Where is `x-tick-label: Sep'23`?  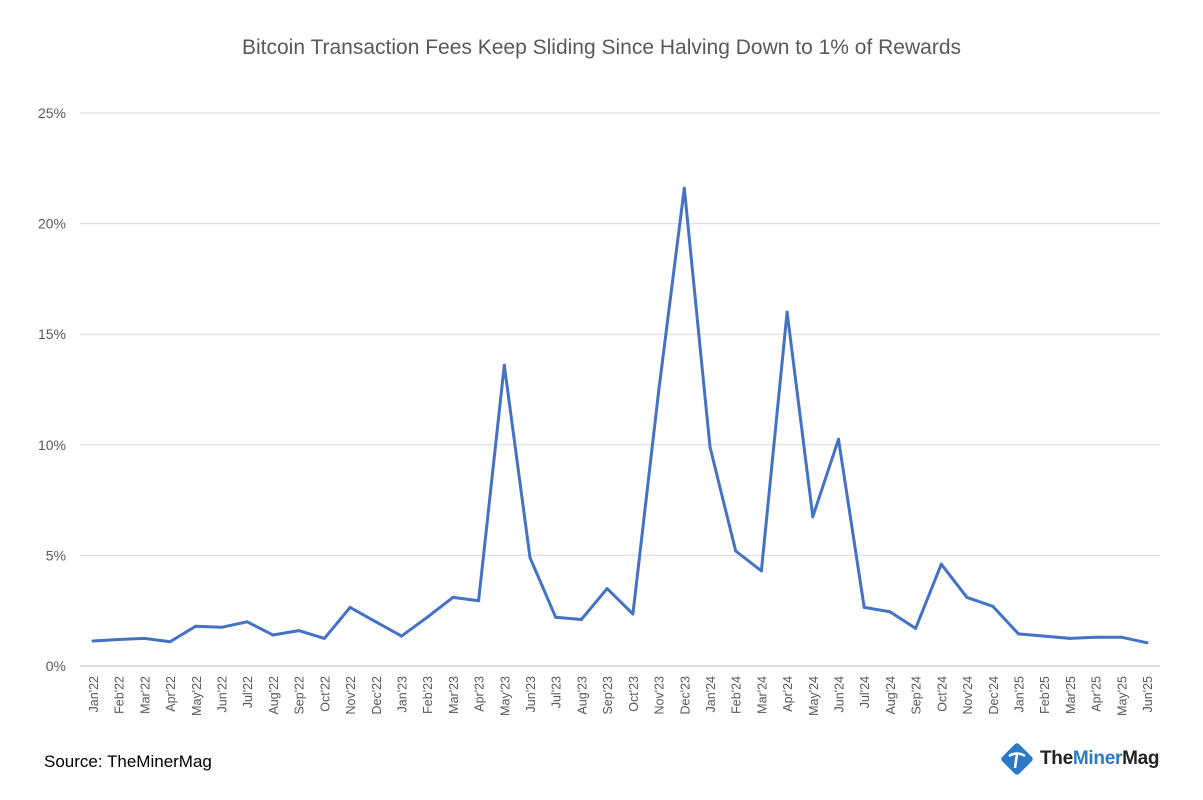 x-tick-label: Sep'23 is located at coordinates (608, 695).